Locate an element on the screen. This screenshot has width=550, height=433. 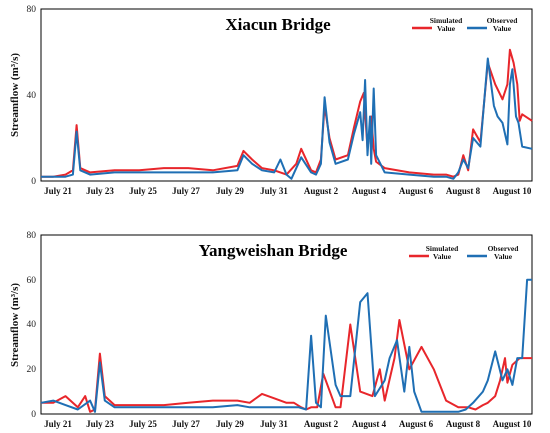
chart-title: Yangweishan Bridge is located at coordinates (273, 250).